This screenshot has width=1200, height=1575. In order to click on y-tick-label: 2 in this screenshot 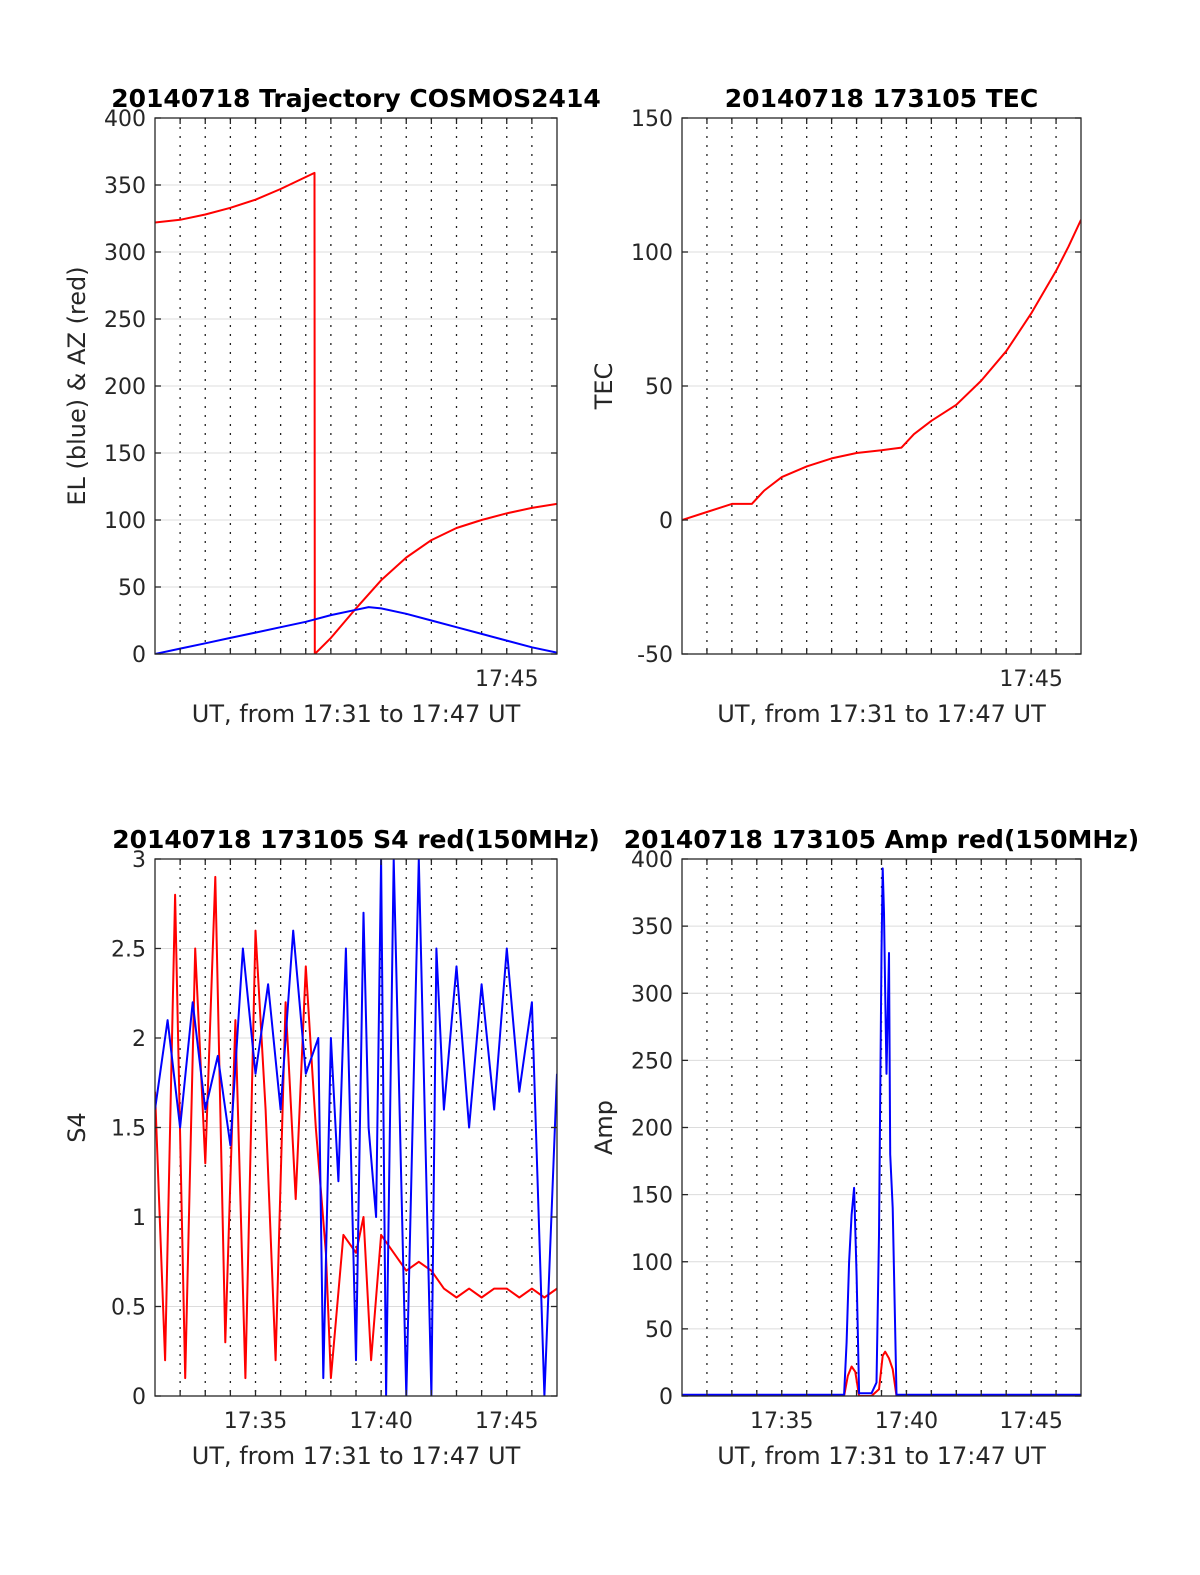, I will do `click(139, 1039)`.